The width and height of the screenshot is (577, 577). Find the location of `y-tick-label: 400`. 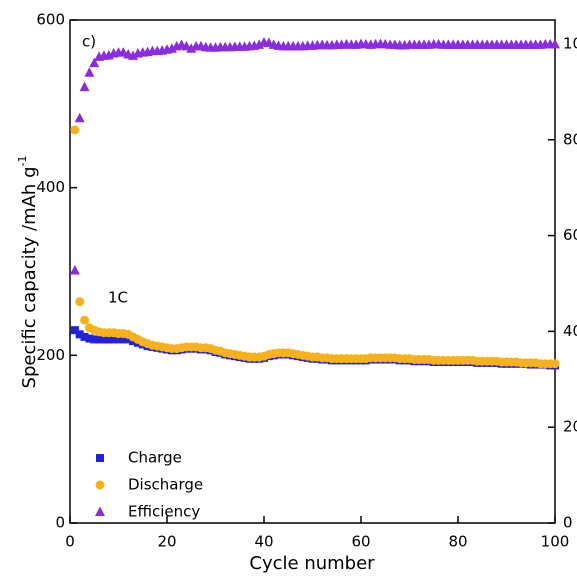

y-tick-label: 400 is located at coordinates (50, 187).